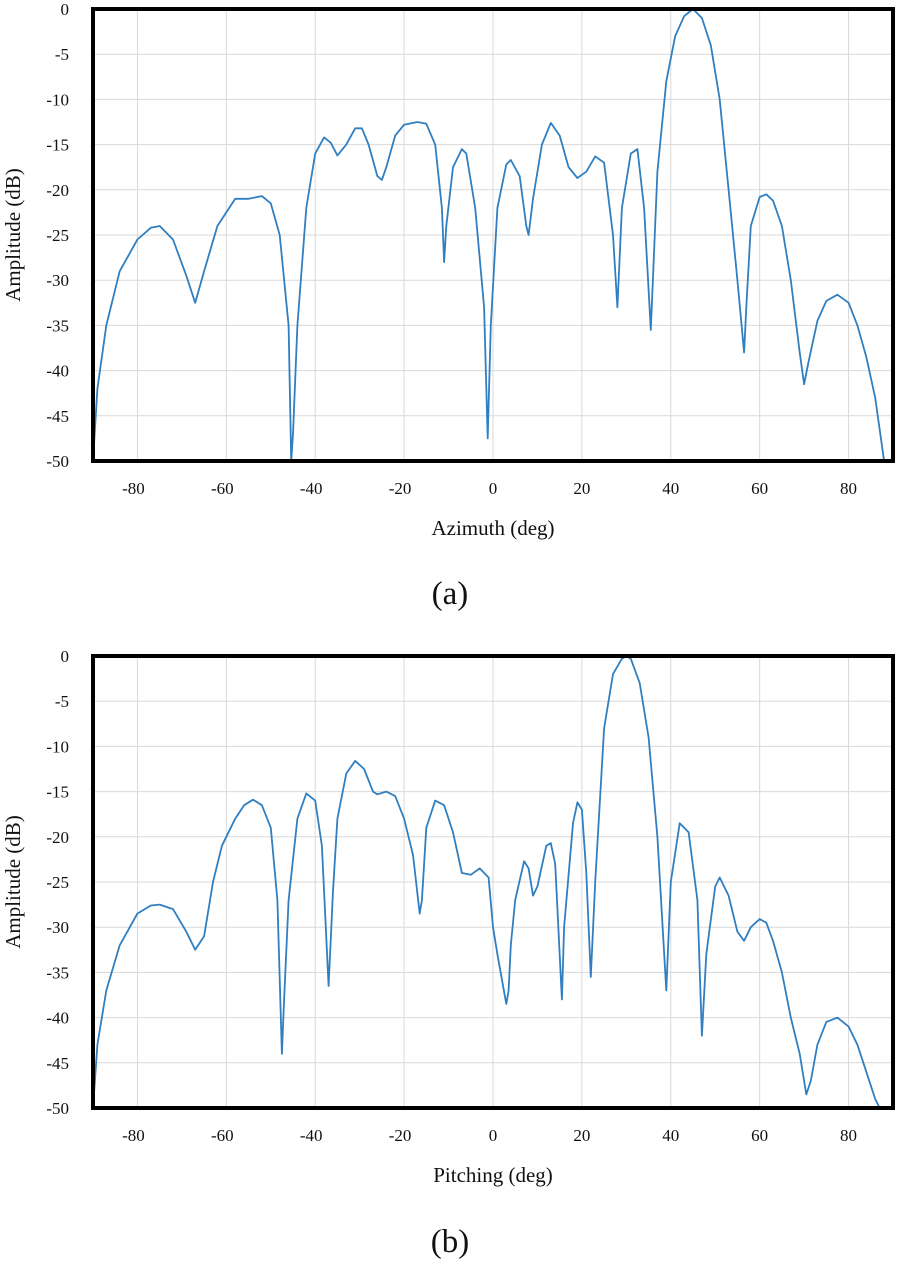 This screenshot has width=900, height=1270. Describe the element at coordinates (450, 594) in the screenshot. I see `panel-caption-a: (a)` at that location.